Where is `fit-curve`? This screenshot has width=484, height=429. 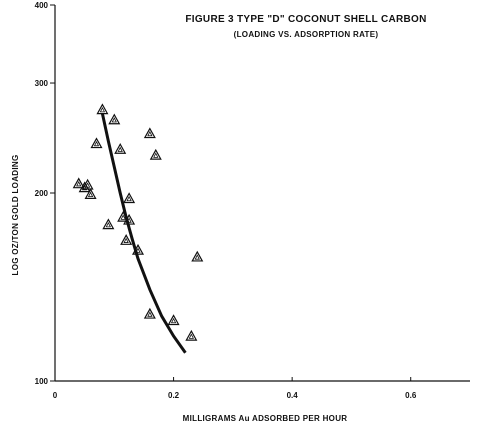 fit-curve is located at coordinates (143, 233).